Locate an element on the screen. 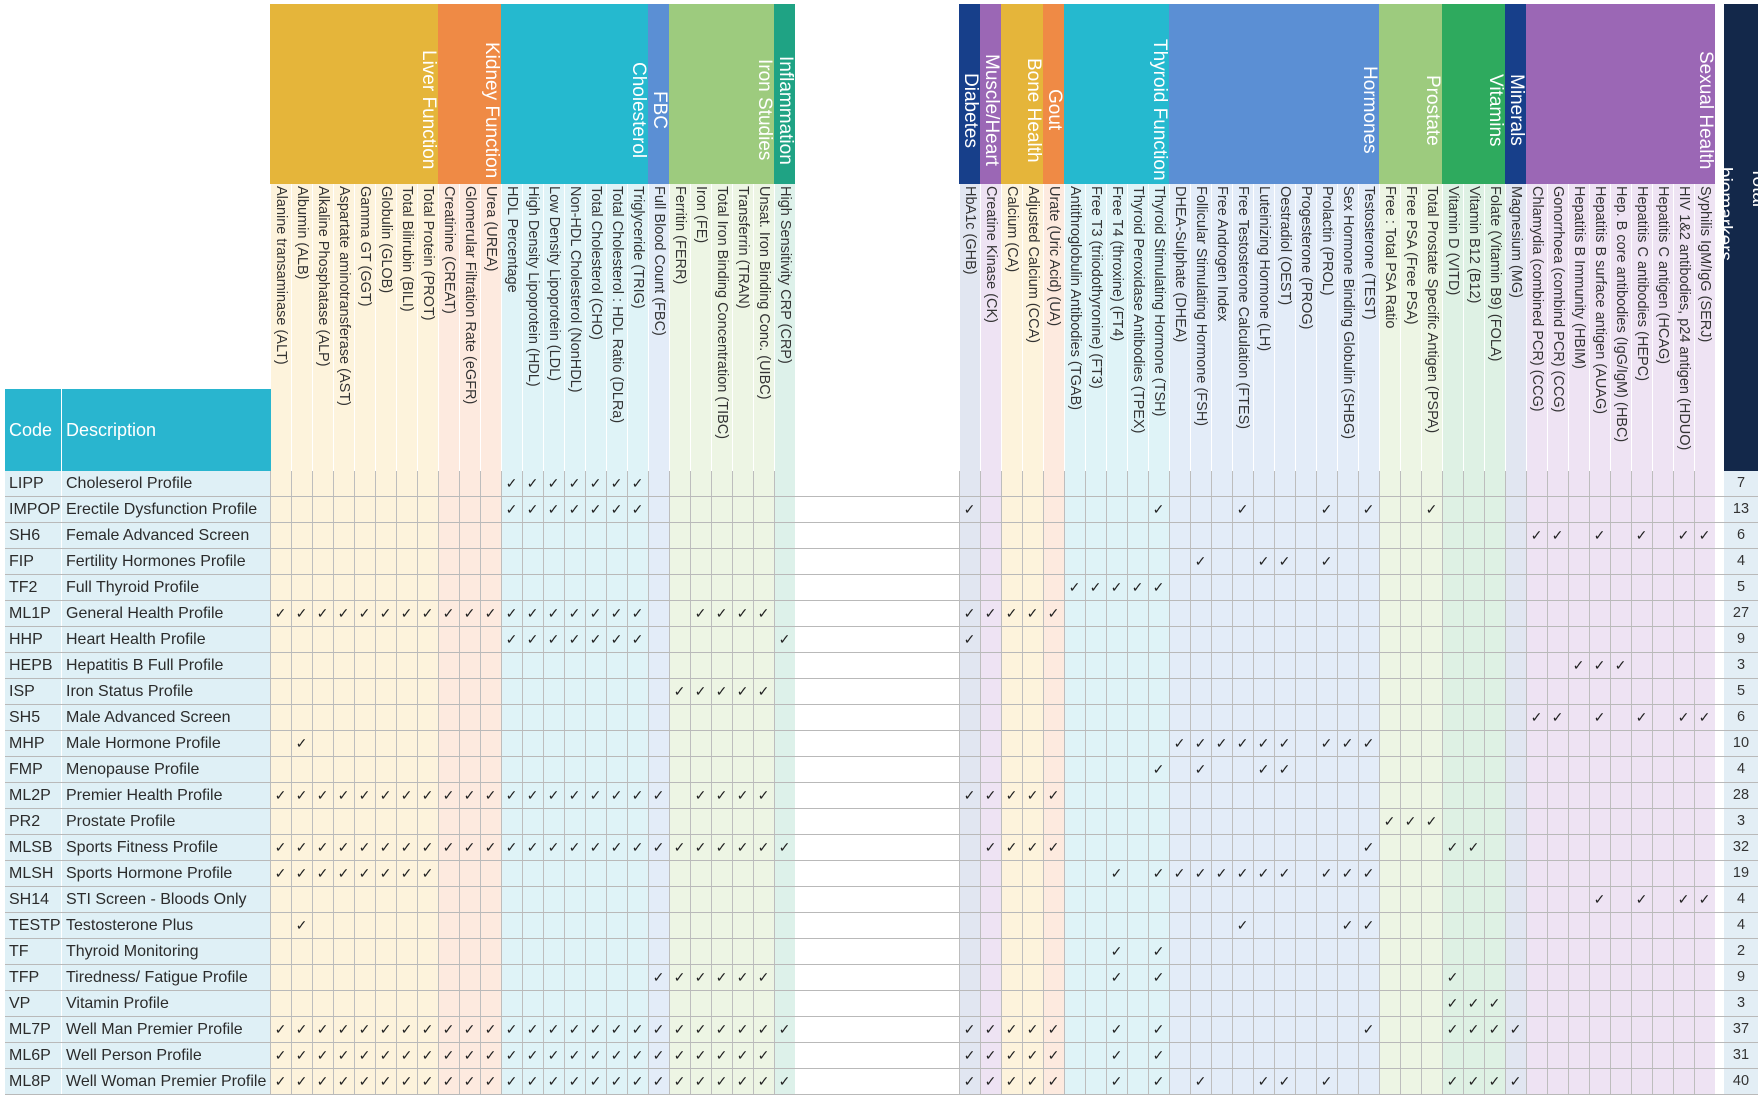 This screenshot has width=1760, height=1099. total-biomarkers-count: 40 is located at coordinates (1741, 1081).